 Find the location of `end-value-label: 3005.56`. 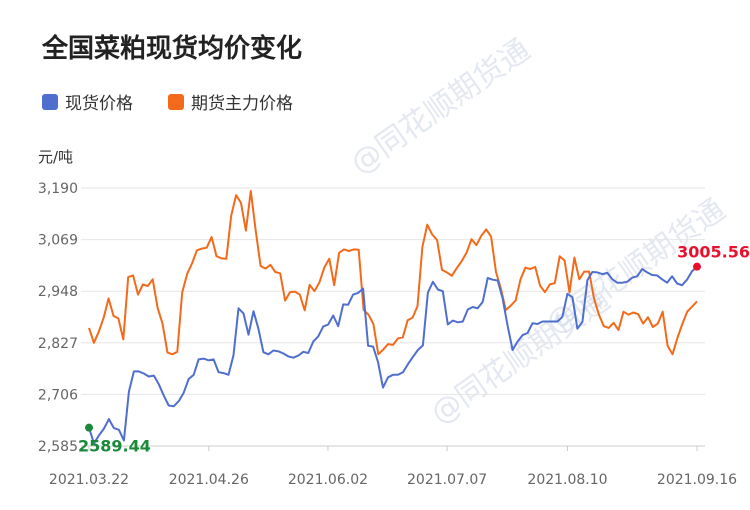

end-value-label: 3005.56 is located at coordinates (713, 252).